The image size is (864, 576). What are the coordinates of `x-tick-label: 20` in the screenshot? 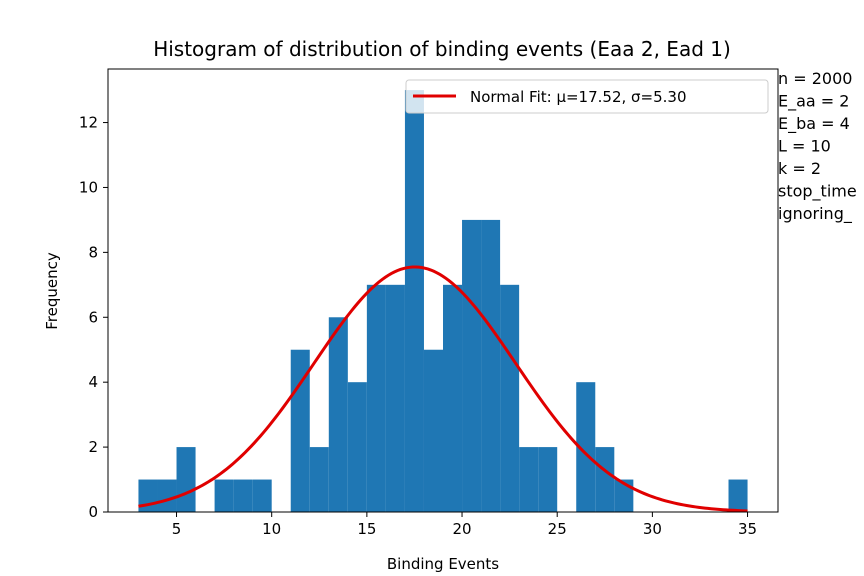 It's located at (461, 529).